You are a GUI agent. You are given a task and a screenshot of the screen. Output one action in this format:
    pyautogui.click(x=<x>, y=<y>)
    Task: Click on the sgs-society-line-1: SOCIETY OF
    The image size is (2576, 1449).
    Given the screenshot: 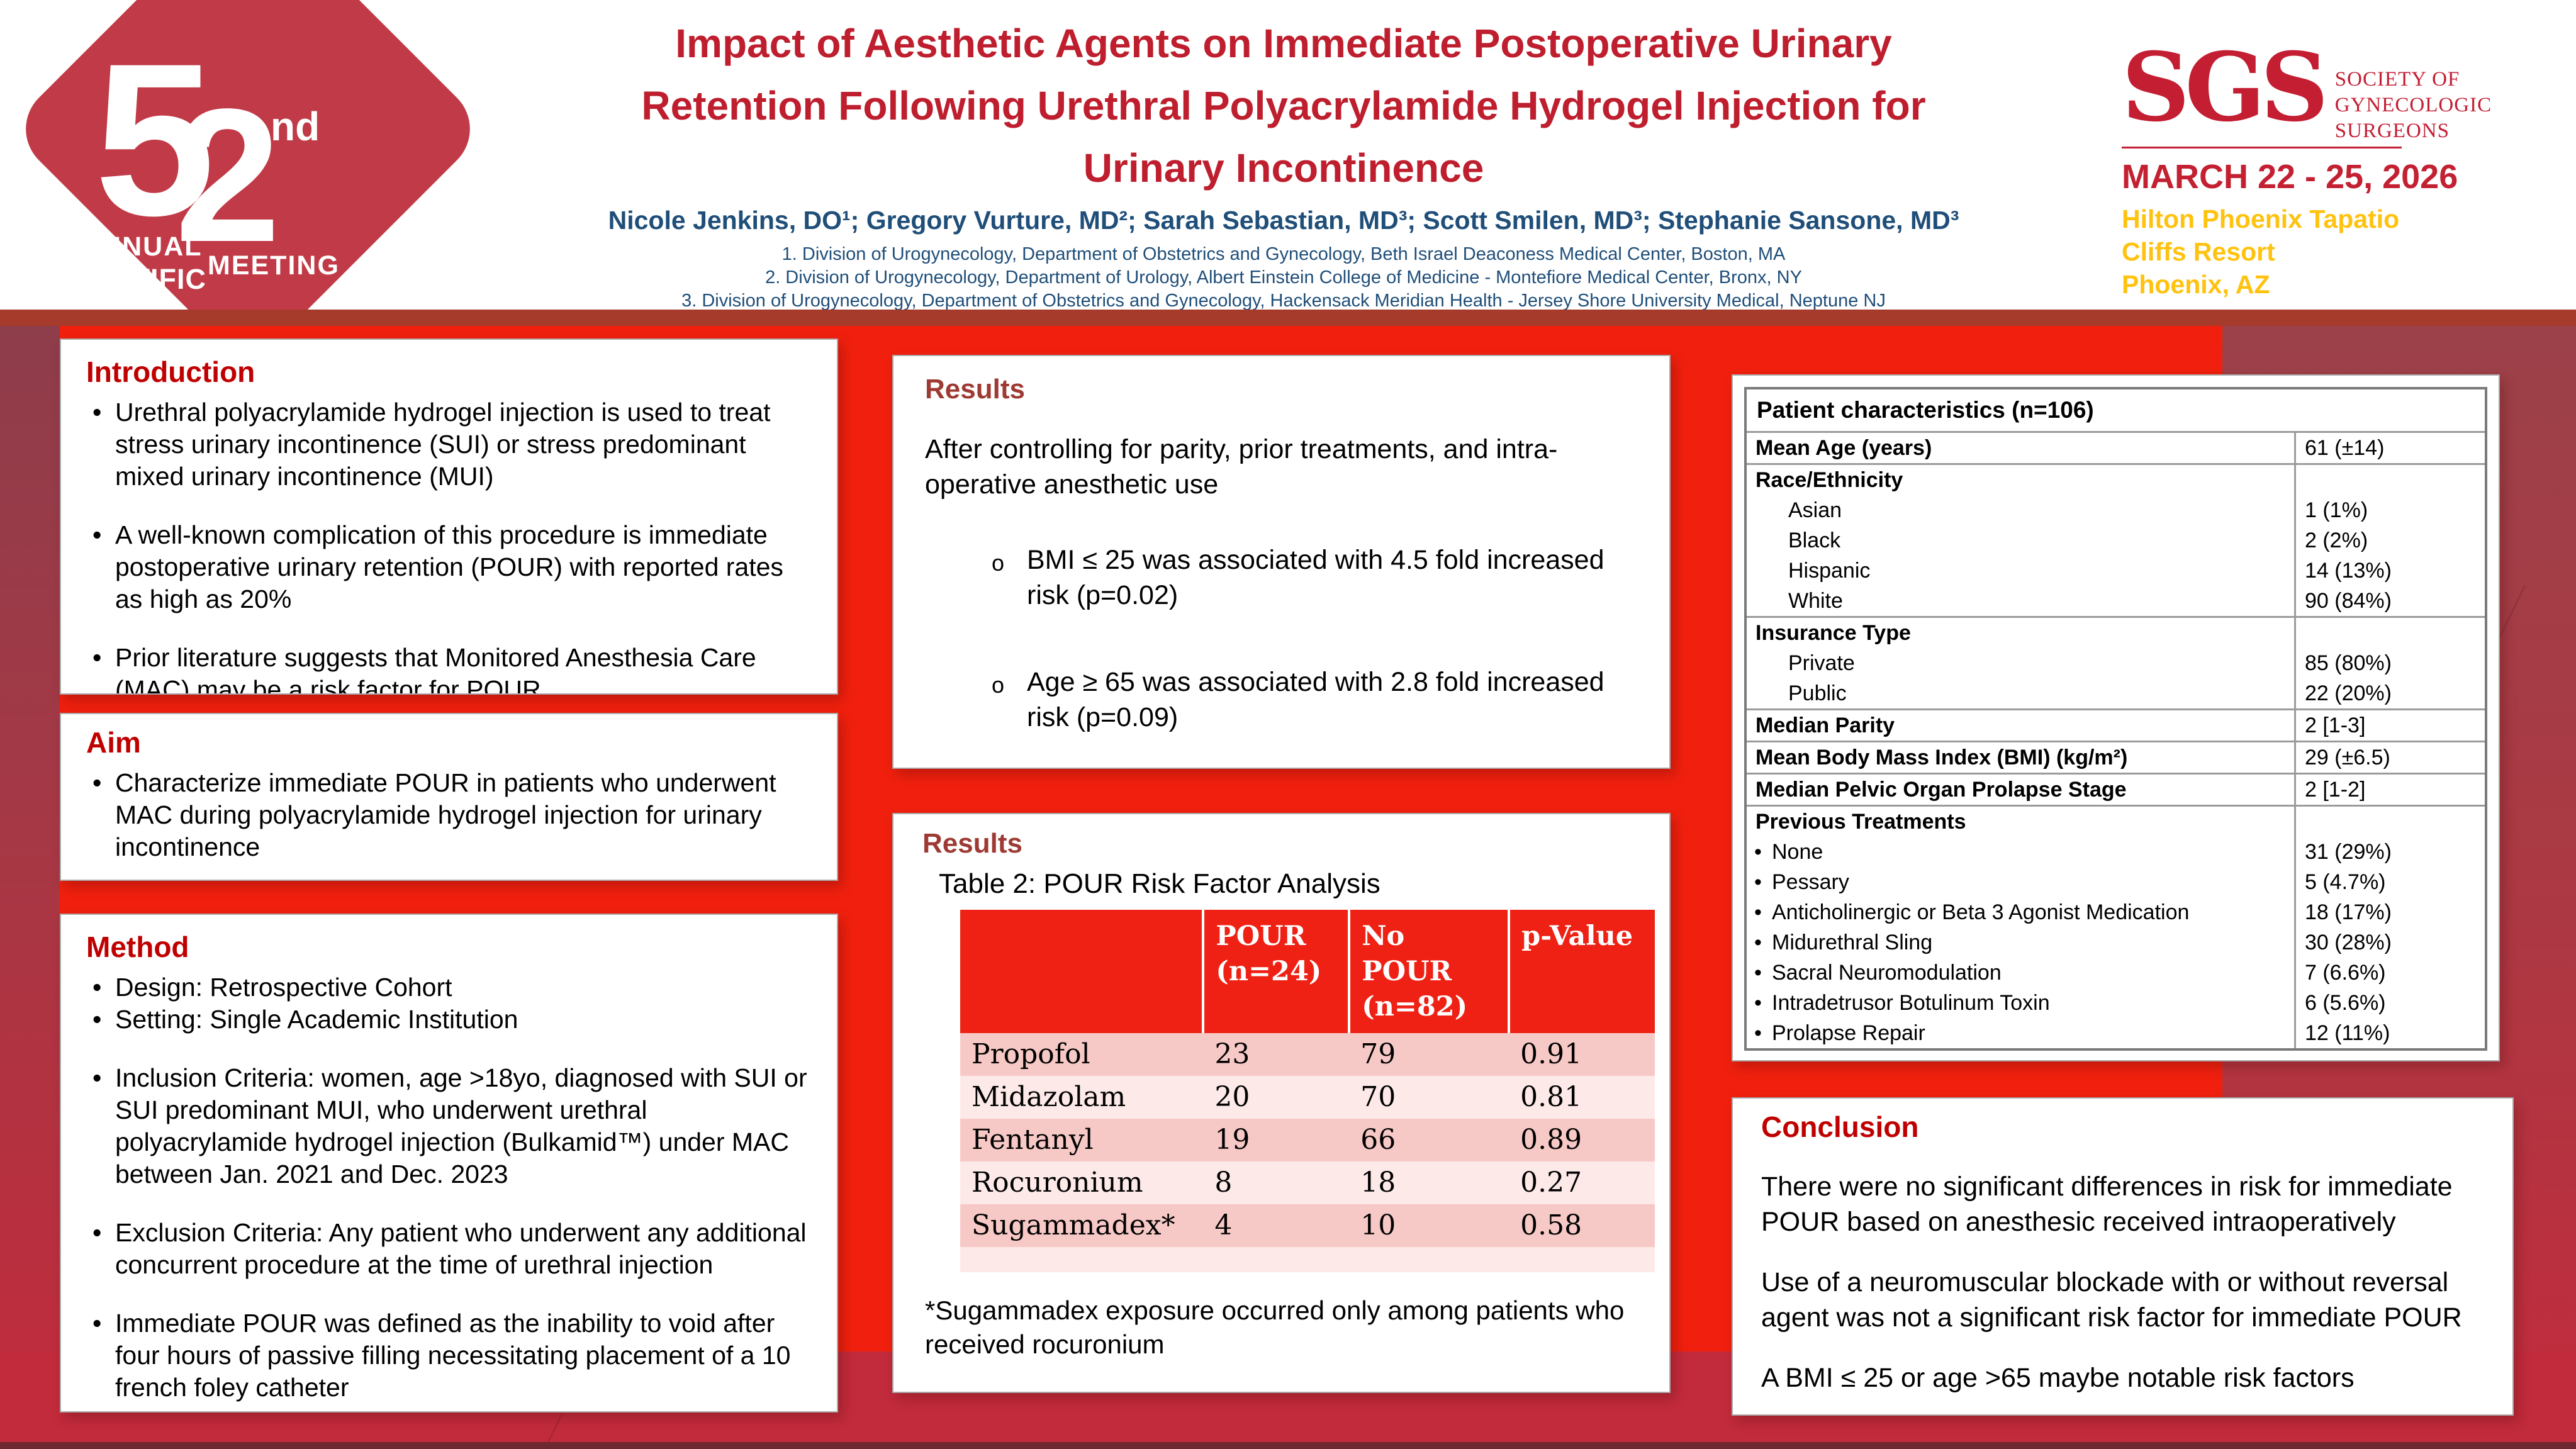 What is the action you would take?
    pyautogui.click(x=2397, y=79)
    